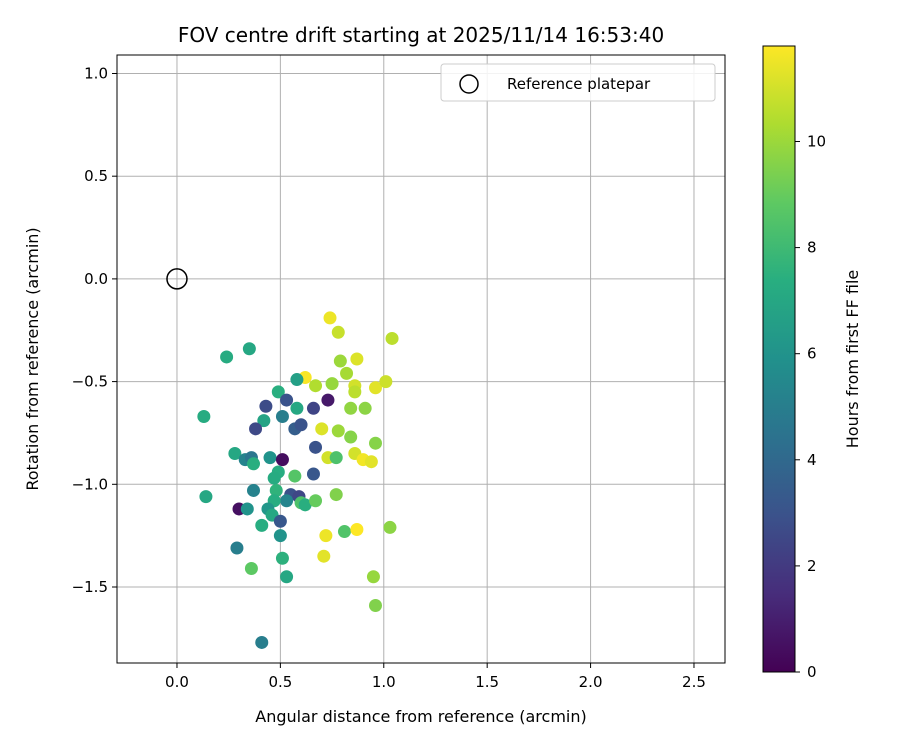  What do you see at coordinates (420, 716) in the screenshot?
I see `x-axis-label: Angular distance from reference (arcmin)` at bounding box center [420, 716].